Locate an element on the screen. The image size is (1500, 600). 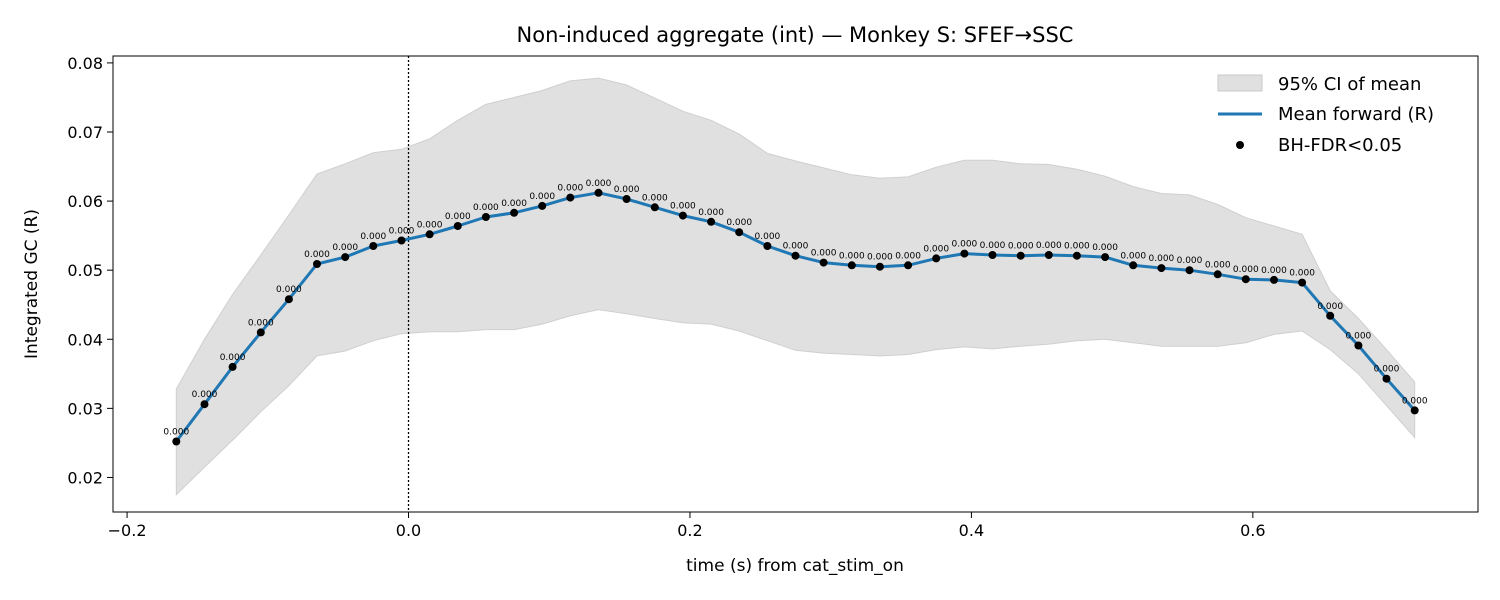
x-axis-label: time (s) from cat_stim_on is located at coordinates (795, 566).